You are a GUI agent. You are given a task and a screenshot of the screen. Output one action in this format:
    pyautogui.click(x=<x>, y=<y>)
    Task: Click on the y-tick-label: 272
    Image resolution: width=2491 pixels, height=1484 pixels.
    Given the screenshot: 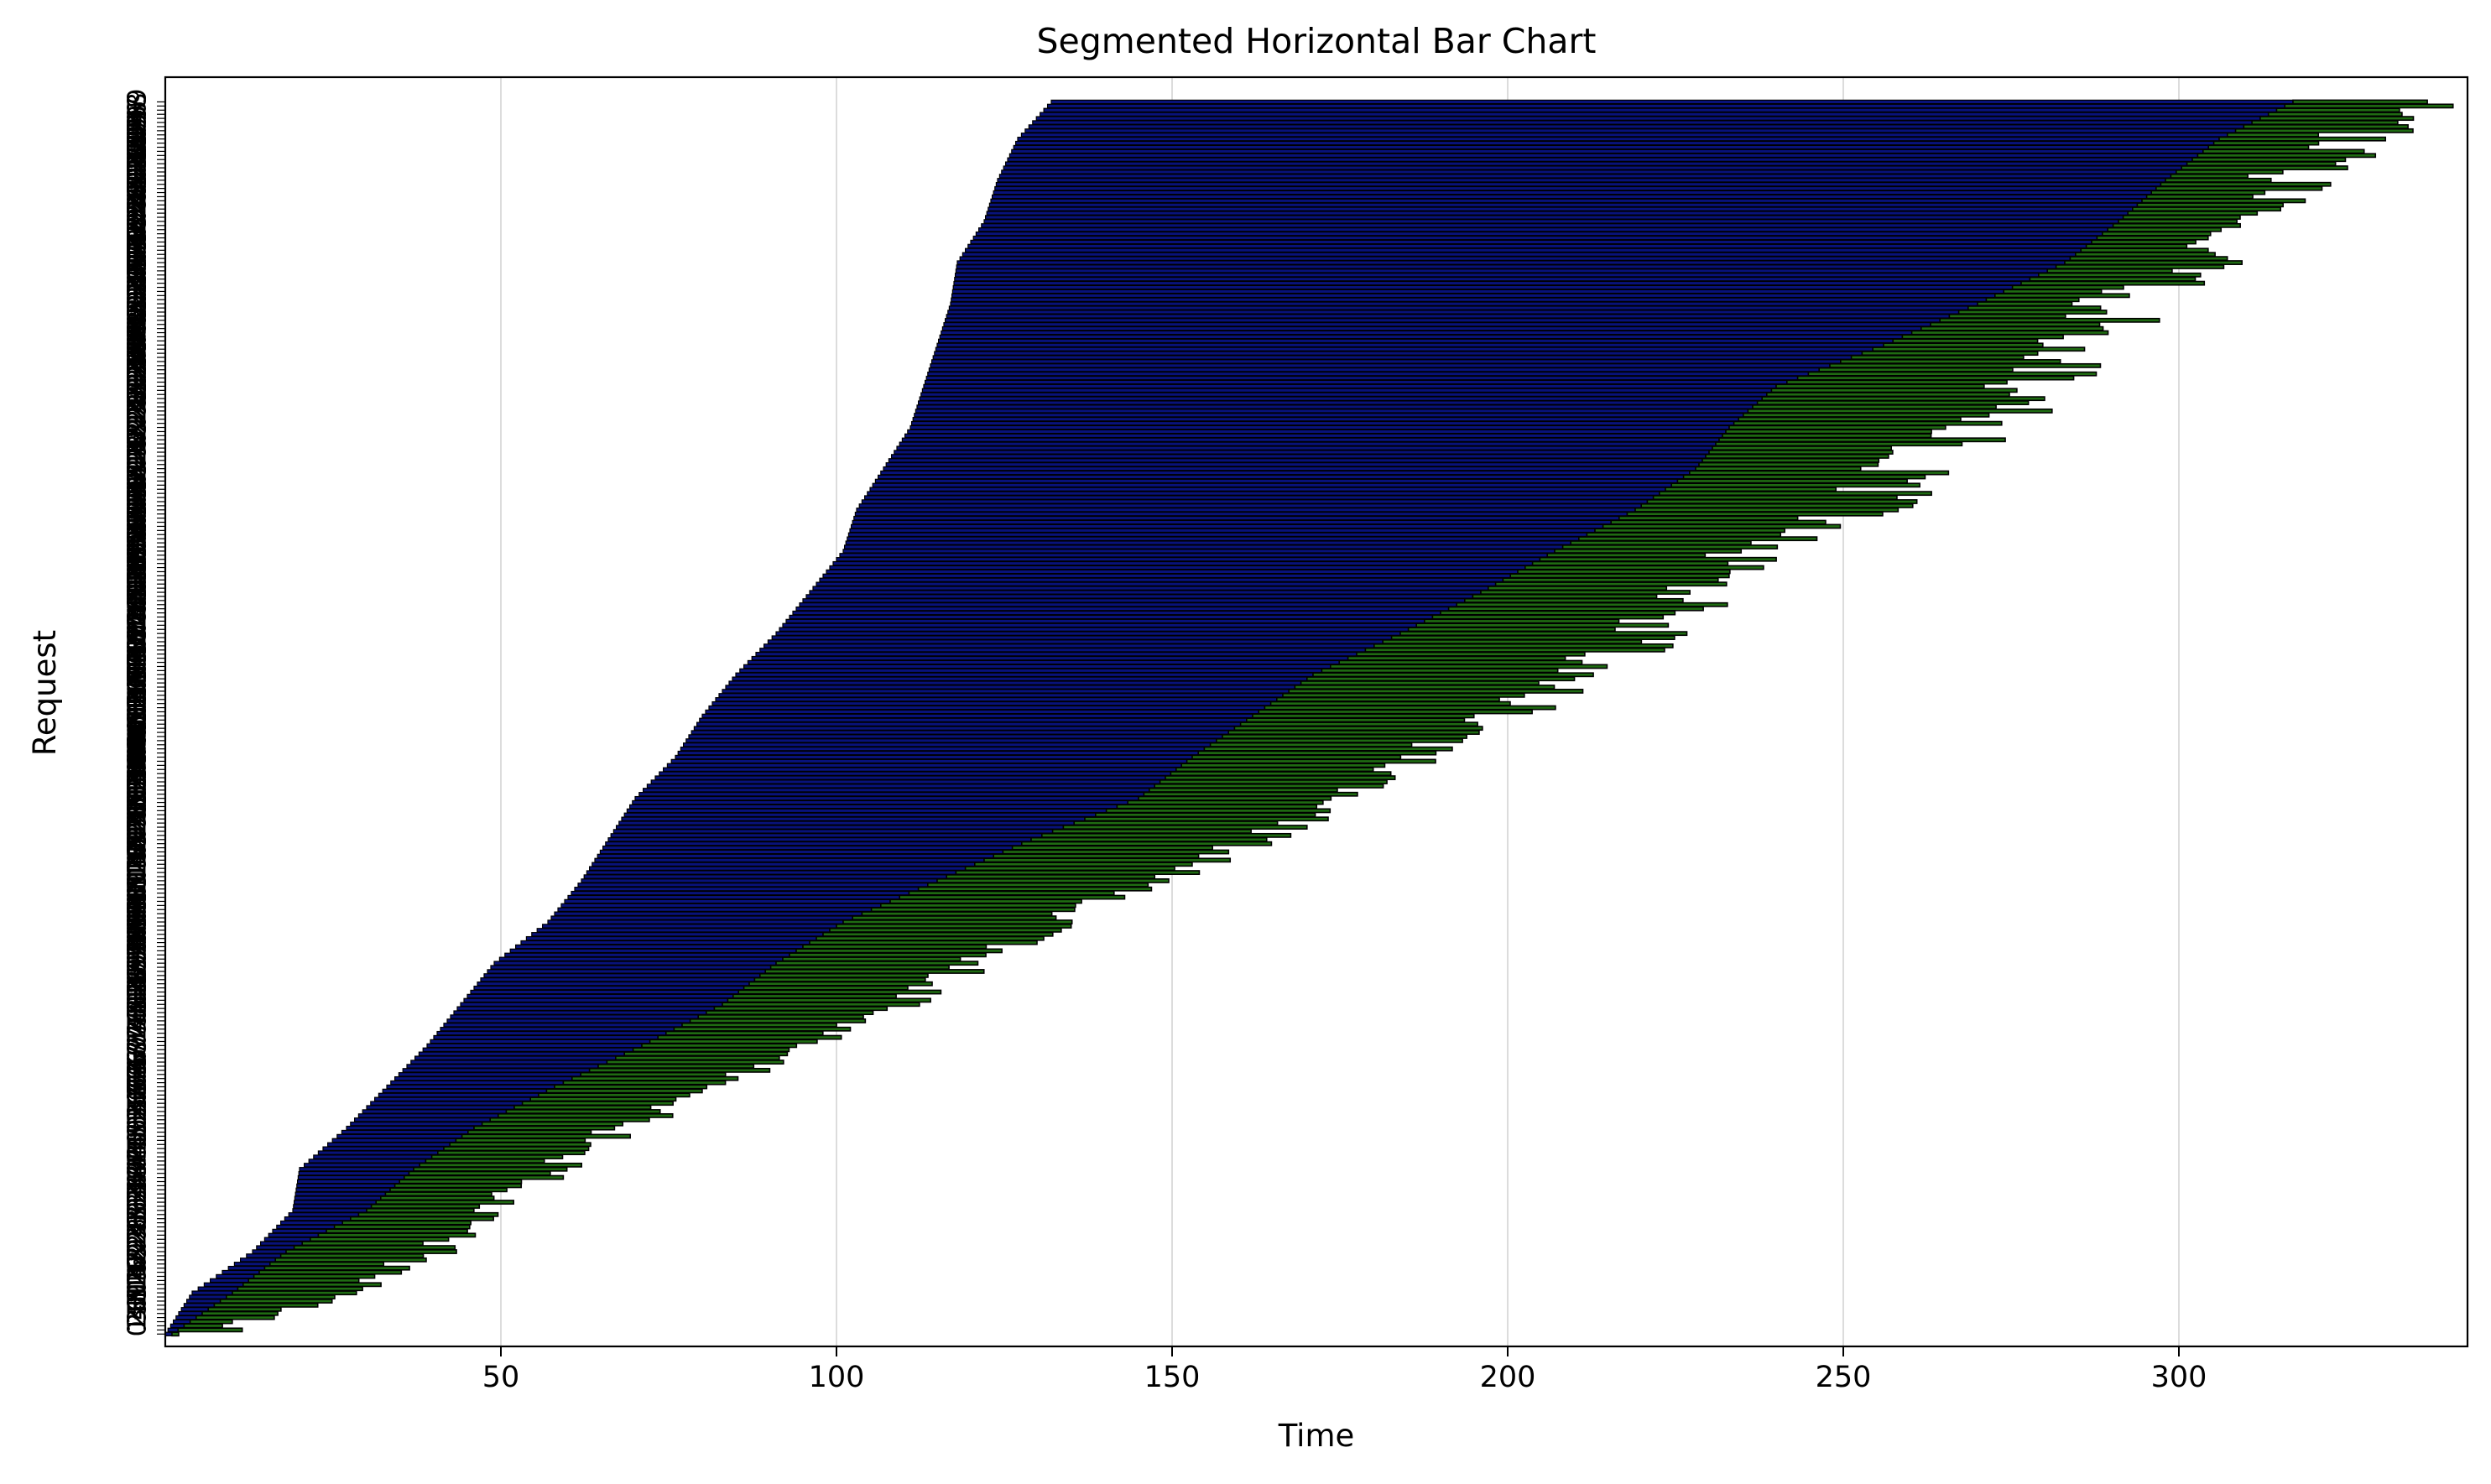 What is the action you would take?
    pyautogui.click(x=138, y=223)
    